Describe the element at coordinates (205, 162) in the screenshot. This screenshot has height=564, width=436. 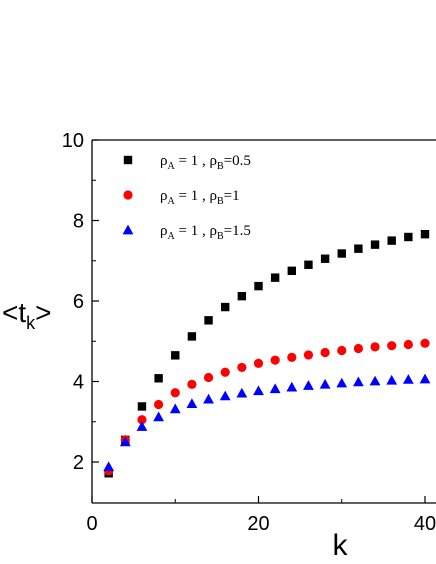
I see `legend-label: ρA = 1 , ρB=0.5` at that location.